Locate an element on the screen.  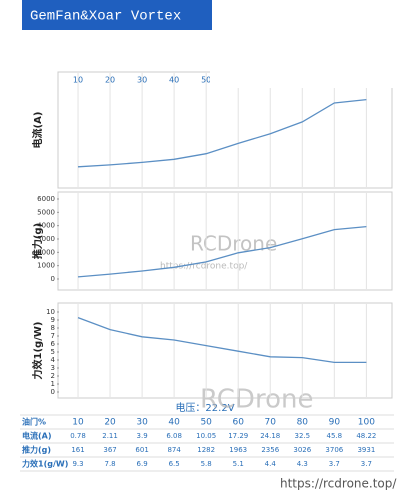
table-cell: 6.08 is located at coordinates (174, 436).